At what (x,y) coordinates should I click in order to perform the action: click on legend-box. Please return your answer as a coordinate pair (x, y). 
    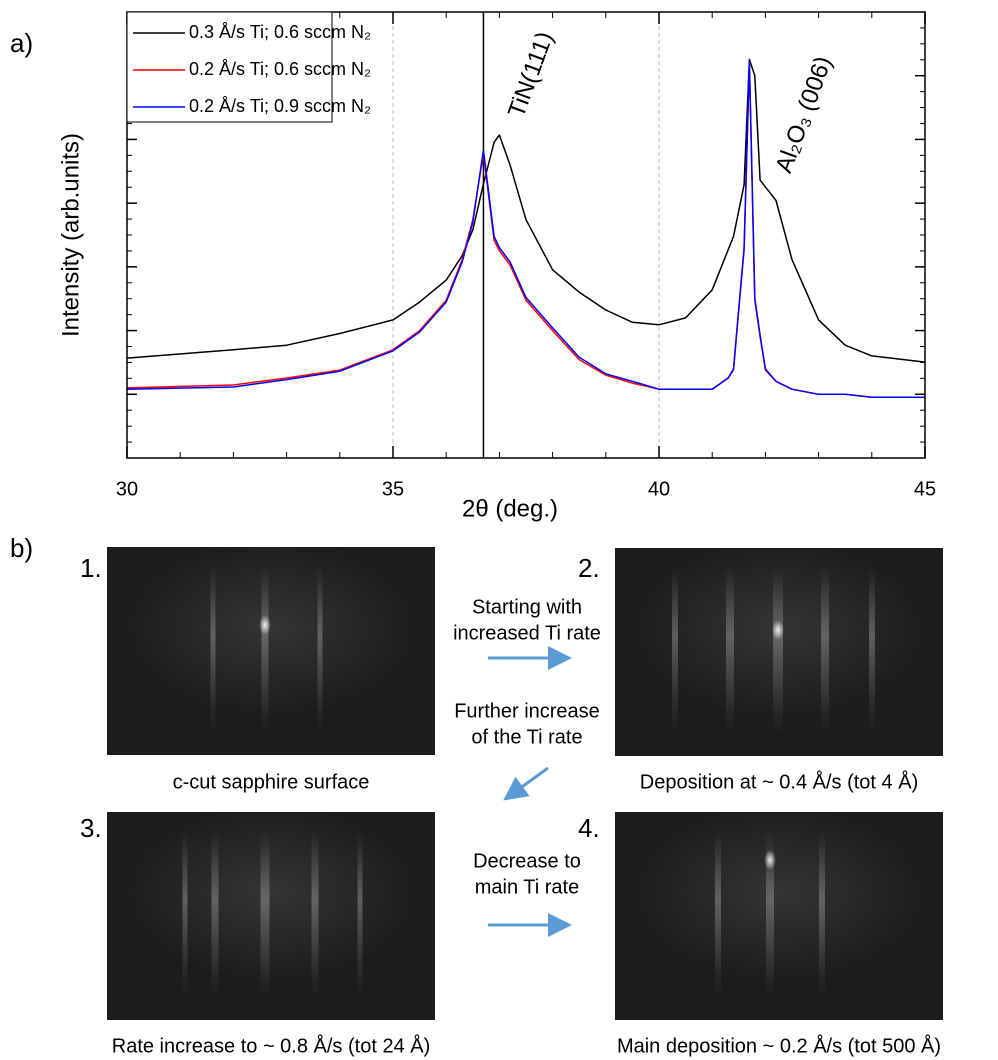
    Looking at the image, I should click on (229, 67).